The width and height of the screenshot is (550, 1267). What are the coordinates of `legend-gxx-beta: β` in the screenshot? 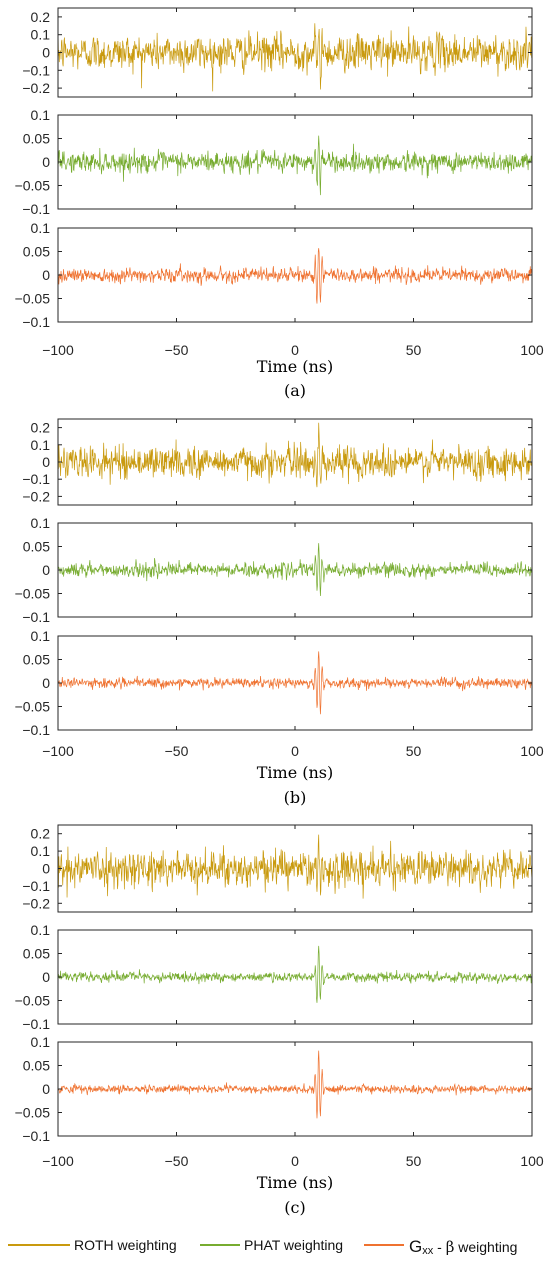 It's located at (450, 1247).